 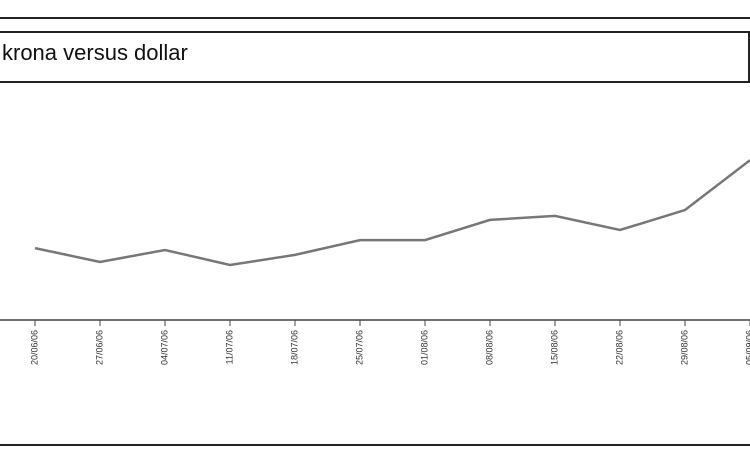 What do you see at coordinates (229, 347) in the screenshot?
I see `x-tick-label: 11/07/06` at bounding box center [229, 347].